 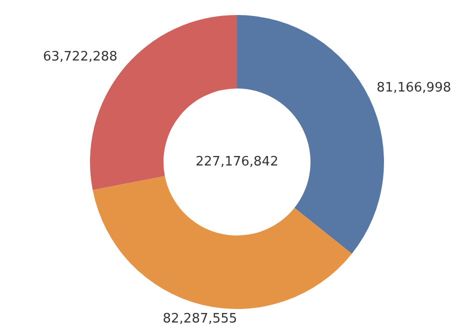 I want to click on data-label: 81,166,998, so click(x=414, y=88).